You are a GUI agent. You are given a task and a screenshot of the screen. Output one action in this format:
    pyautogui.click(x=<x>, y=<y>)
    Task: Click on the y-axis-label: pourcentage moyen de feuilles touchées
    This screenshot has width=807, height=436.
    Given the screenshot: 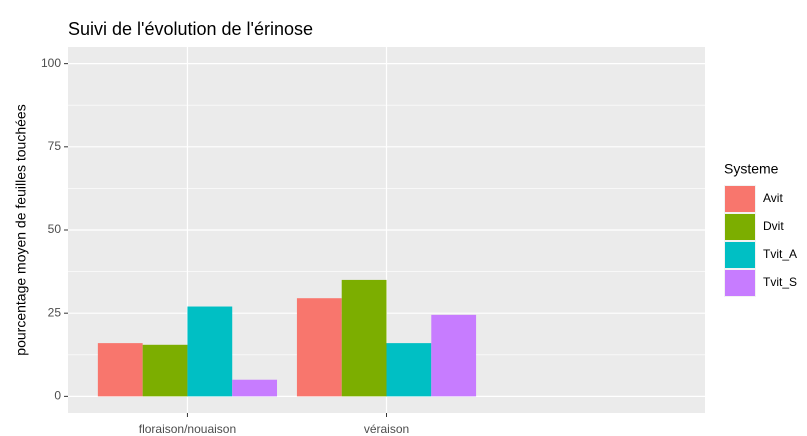 What is the action you would take?
    pyautogui.click(x=21, y=229)
    